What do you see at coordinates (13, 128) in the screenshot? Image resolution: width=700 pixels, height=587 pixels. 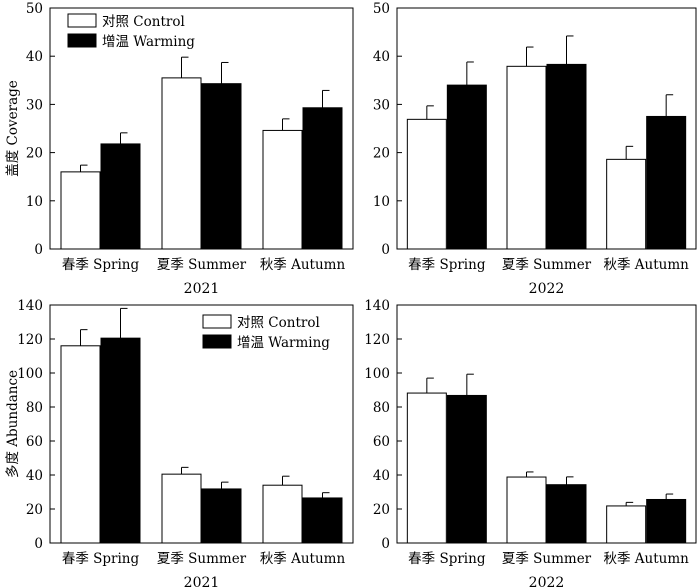 I see `y-axis-label: 盖度 Coverage` at bounding box center [13, 128].